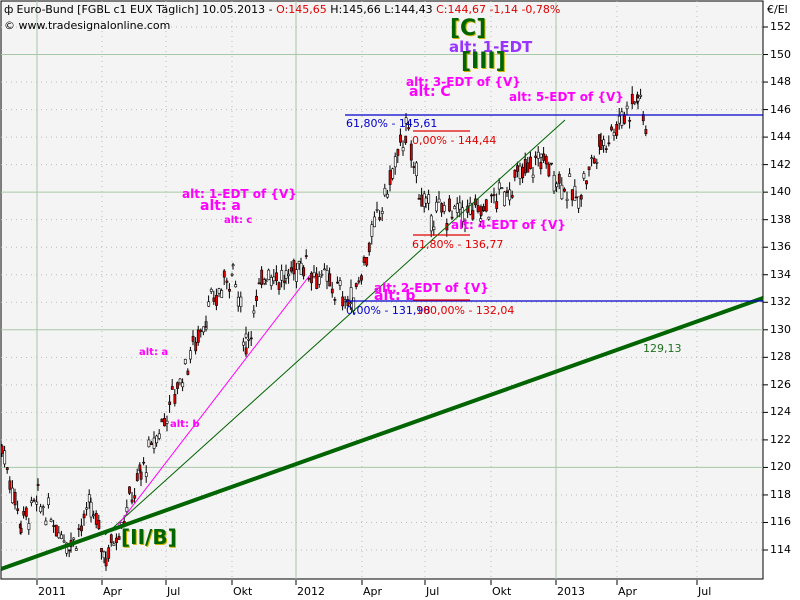 This screenshot has width=800, height=600. What do you see at coordinates (541, 9) in the screenshot?
I see `change-pct-value: -0,78%` at bounding box center [541, 9].